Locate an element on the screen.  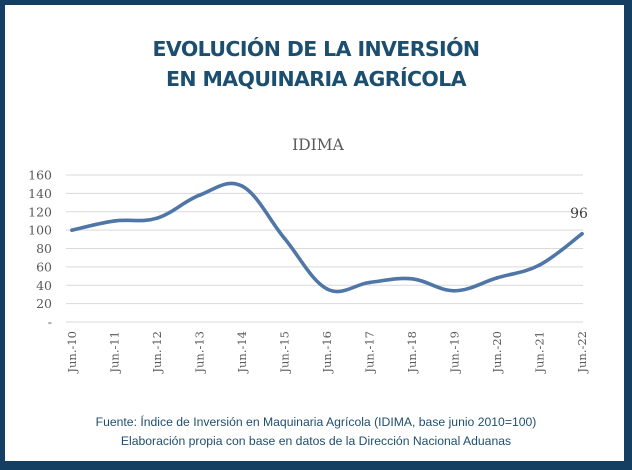
y-tick-label: 100 is located at coordinates (40, 230).